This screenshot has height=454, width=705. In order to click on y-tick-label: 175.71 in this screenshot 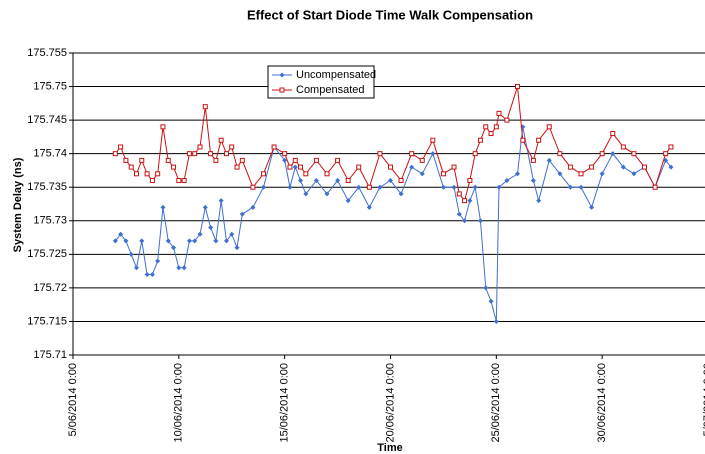, I will do `click(50, 355)`.